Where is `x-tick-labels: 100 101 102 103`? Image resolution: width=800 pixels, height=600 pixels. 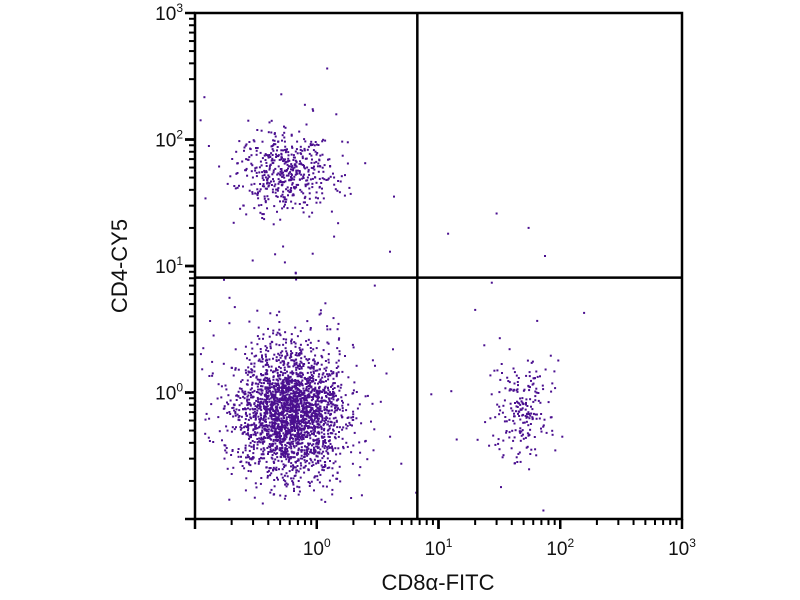
x-tick-labels: 100 101 102 103 is located at coordinates (499, 548).